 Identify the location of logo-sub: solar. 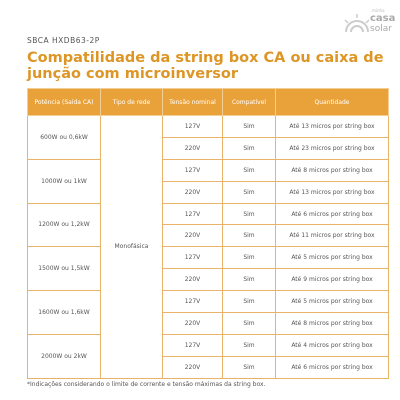
(381, 29).